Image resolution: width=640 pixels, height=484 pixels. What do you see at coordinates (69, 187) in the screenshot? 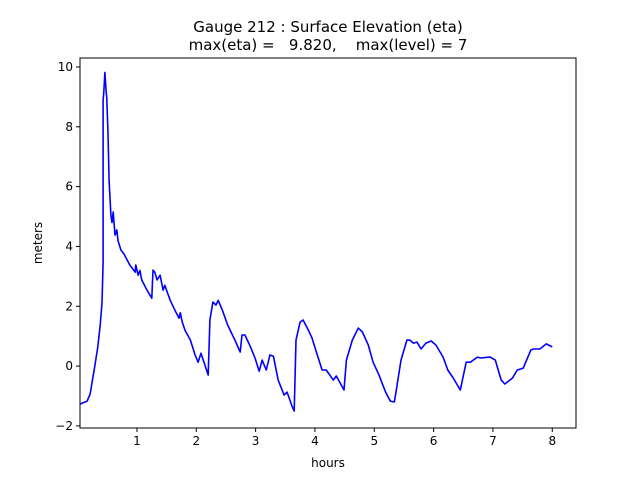
I see `y-tick-label: 6` at bounding box center [69, 187].